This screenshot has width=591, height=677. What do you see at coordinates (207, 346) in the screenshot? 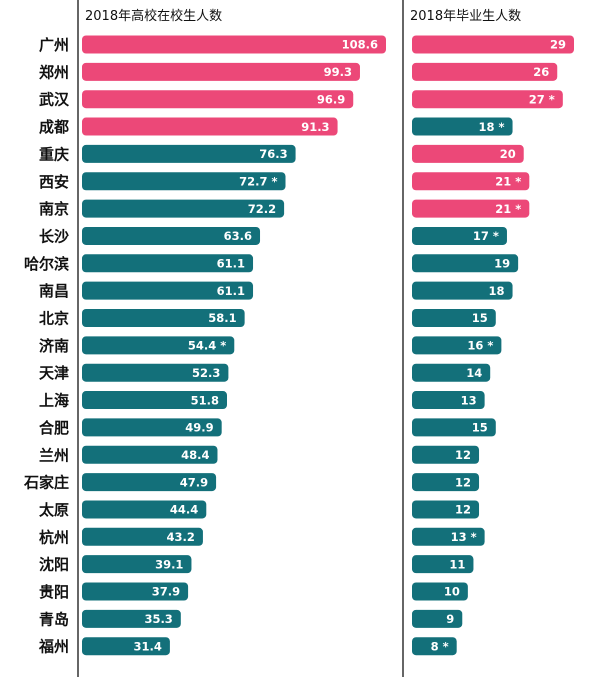
I see `bar-value-label: 54.4 *` at bounding box center [207, 346].